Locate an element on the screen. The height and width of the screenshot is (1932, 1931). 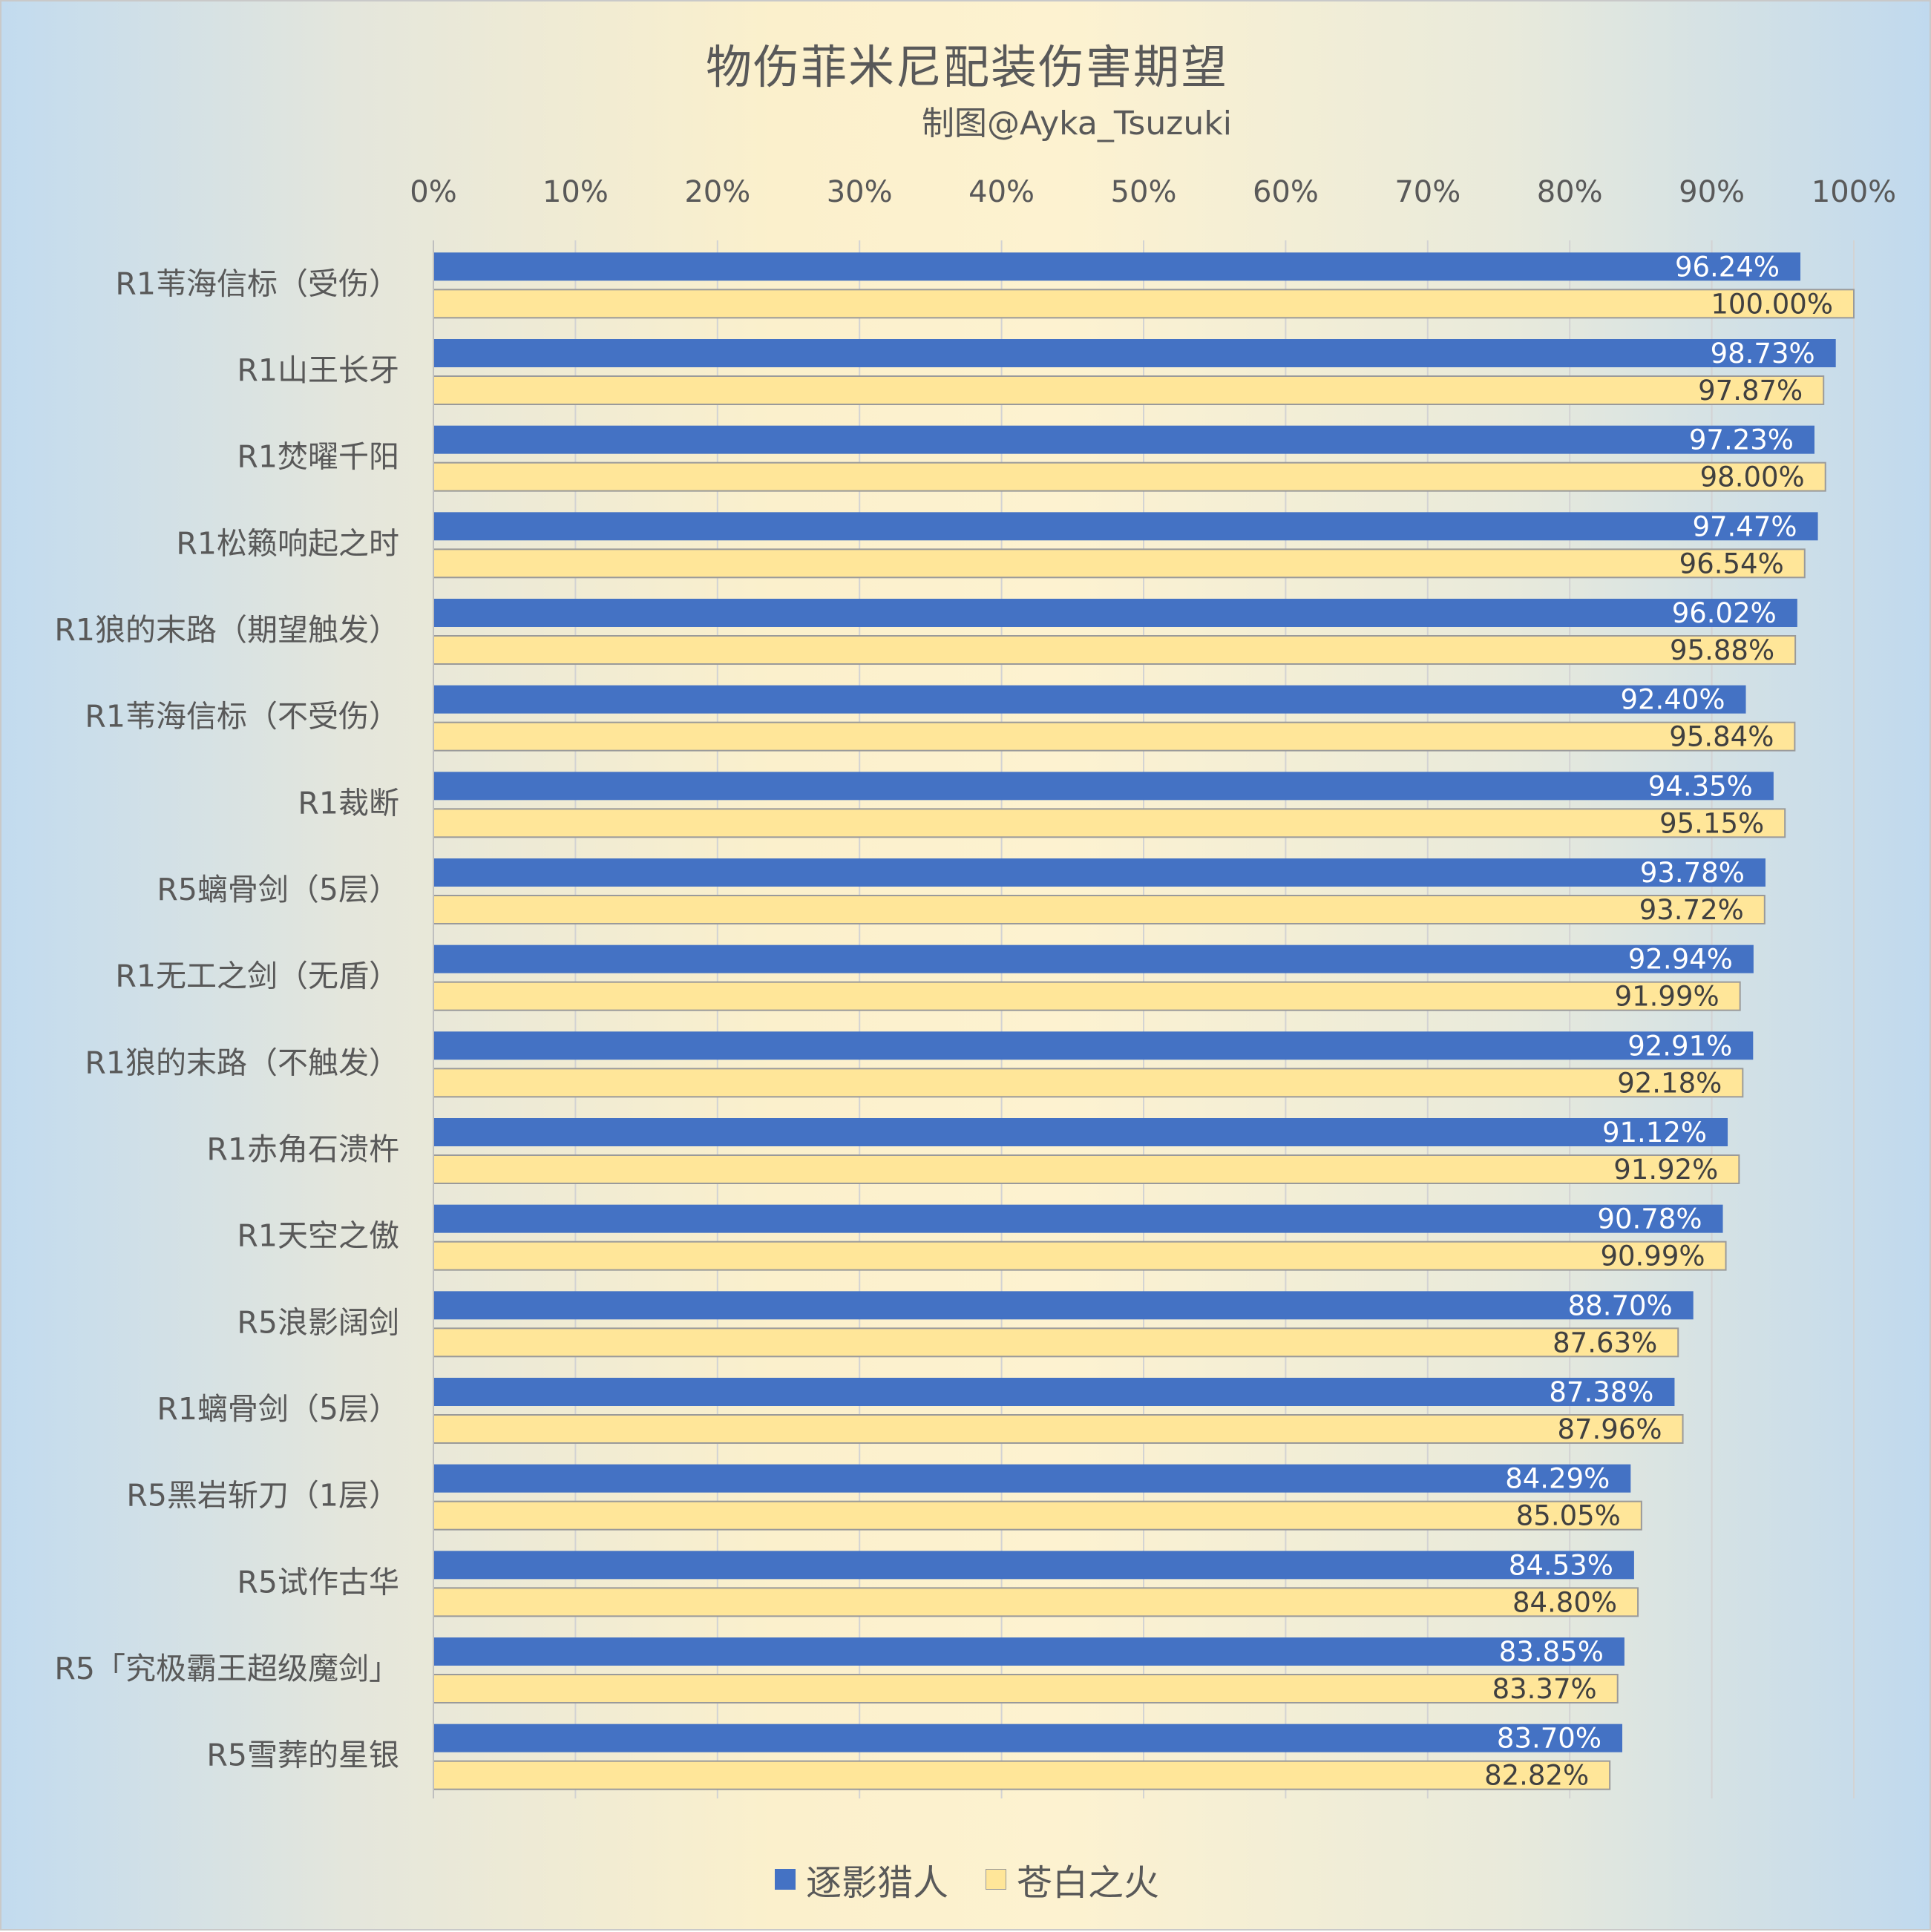
legend-swatch-series-a is located at coordinates (785, 1879).